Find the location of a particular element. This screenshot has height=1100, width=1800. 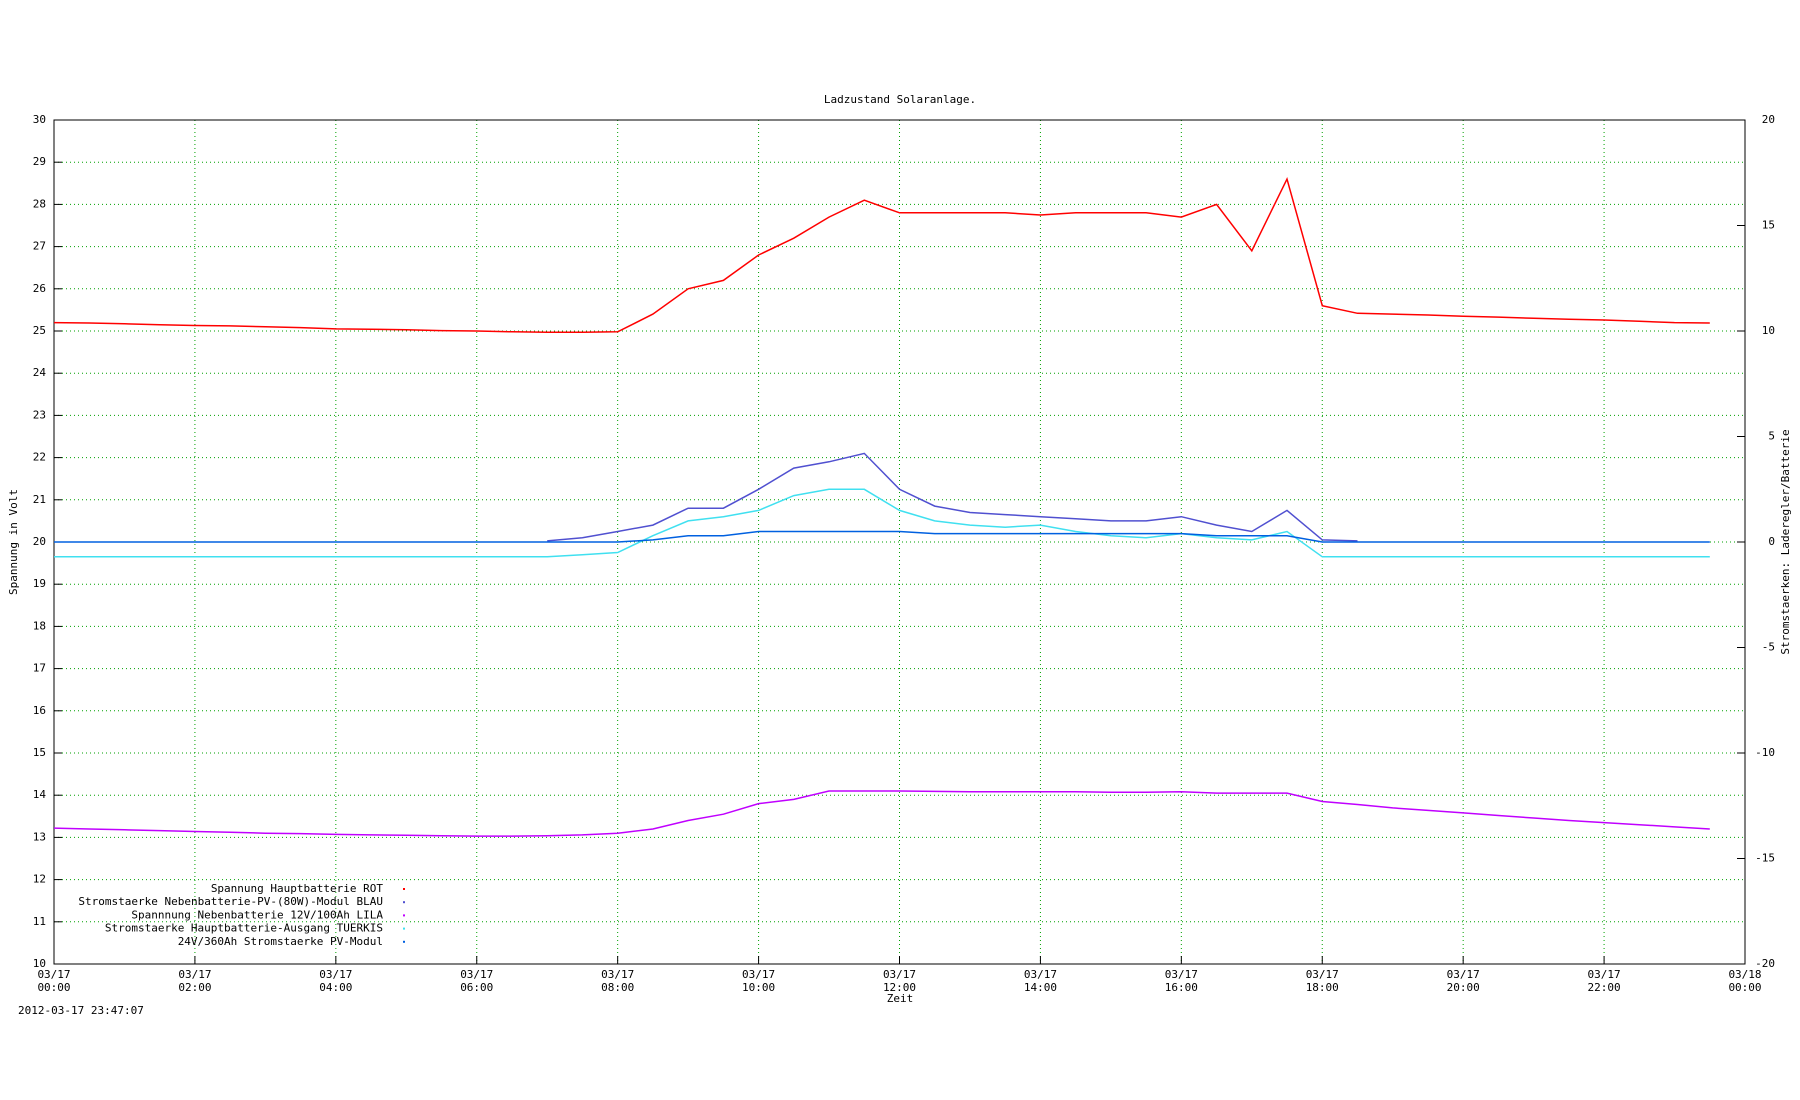

timestamp: 2012-03-17 23:47:07 is located at coordinates (81, 1010).